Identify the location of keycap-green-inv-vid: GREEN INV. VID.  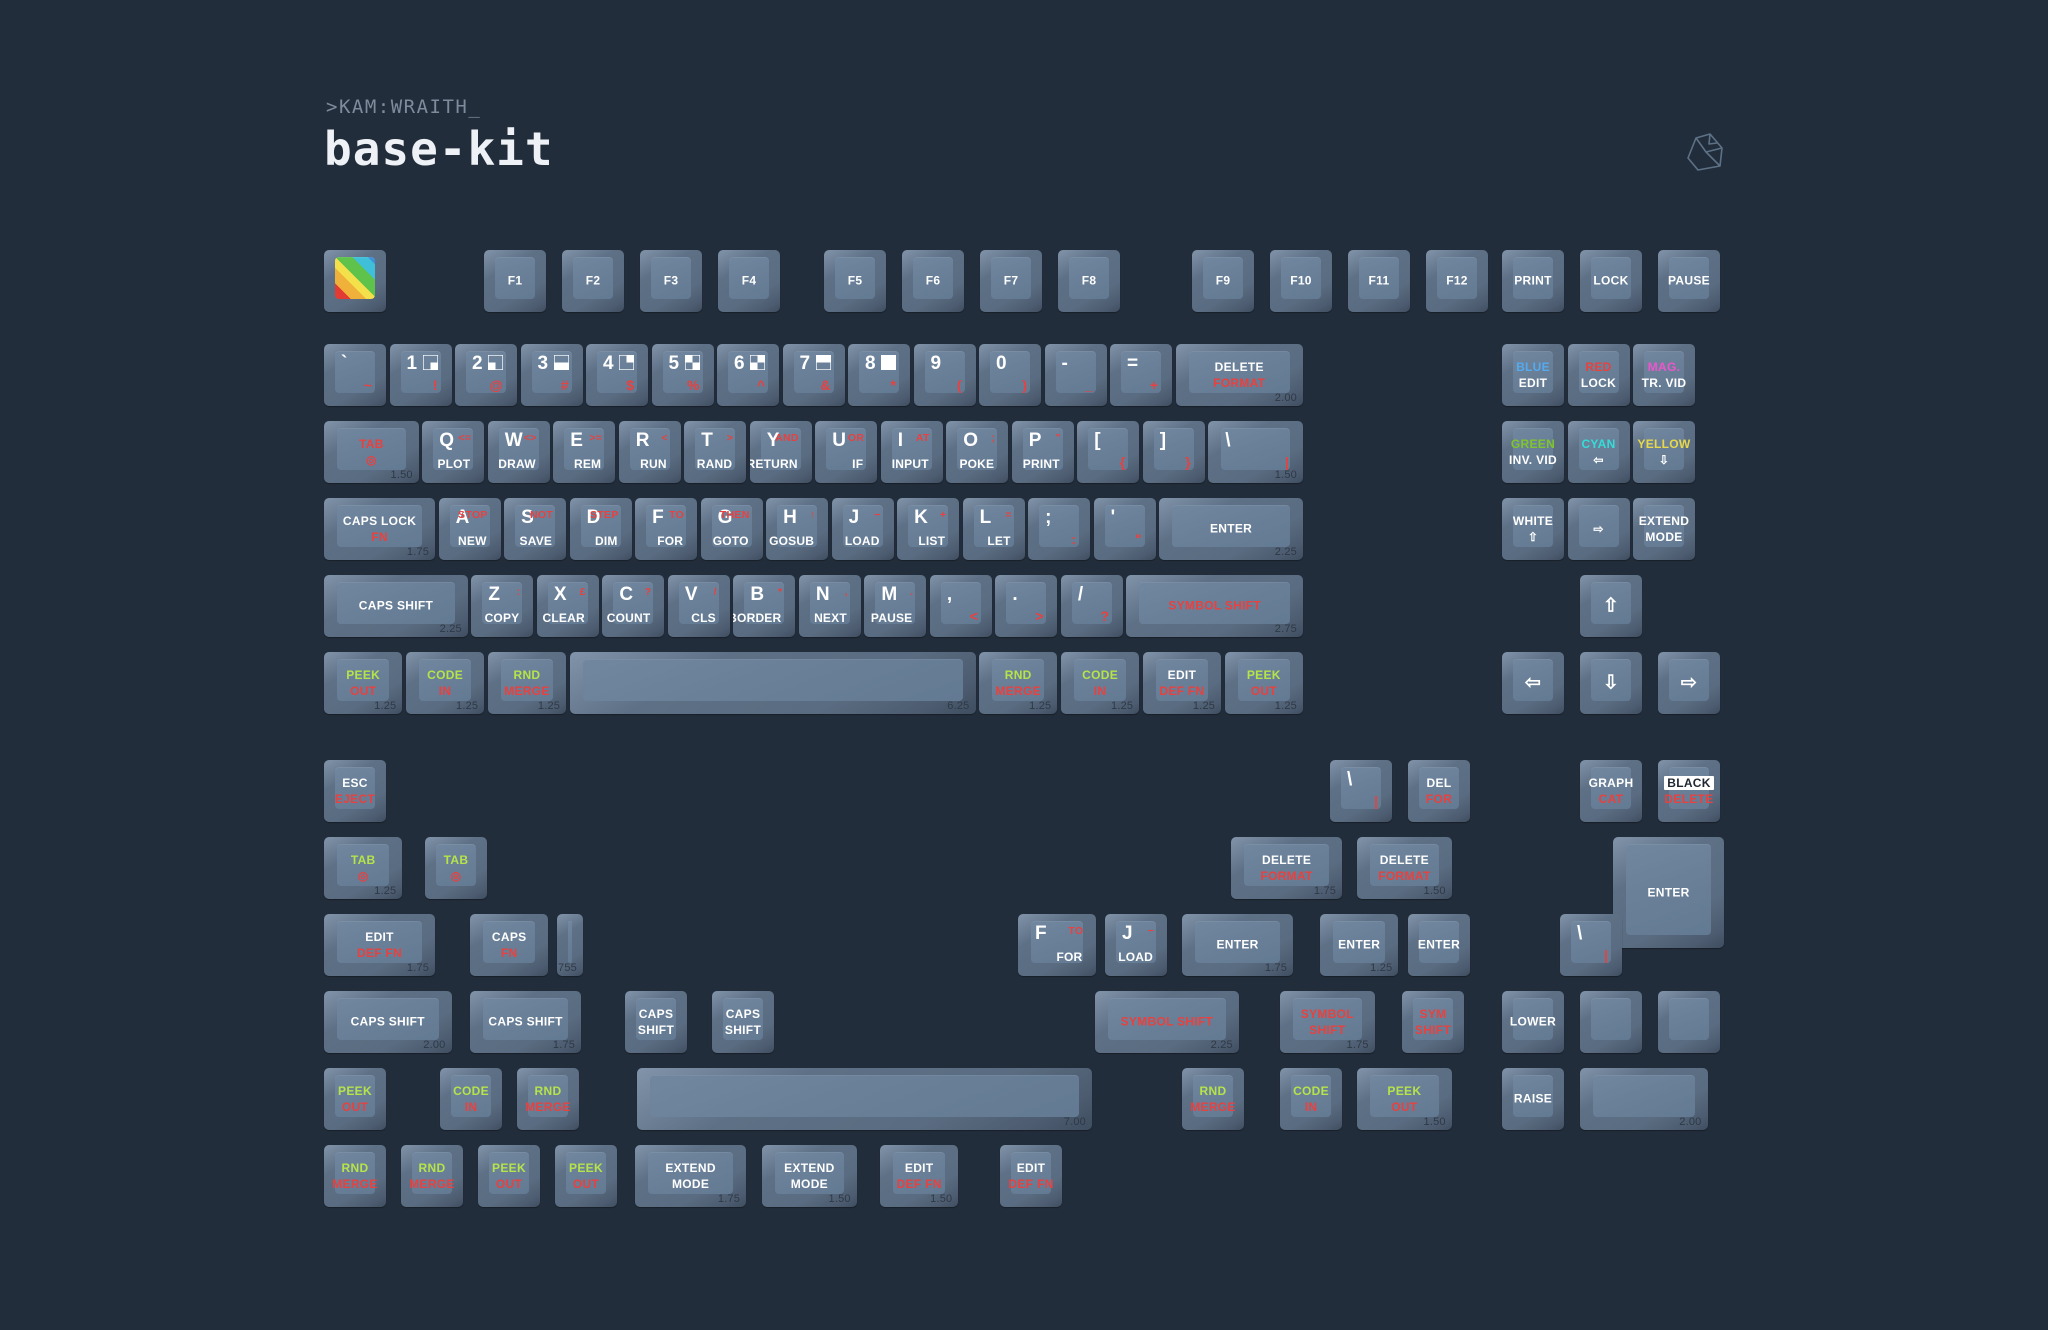
(1533, 452).